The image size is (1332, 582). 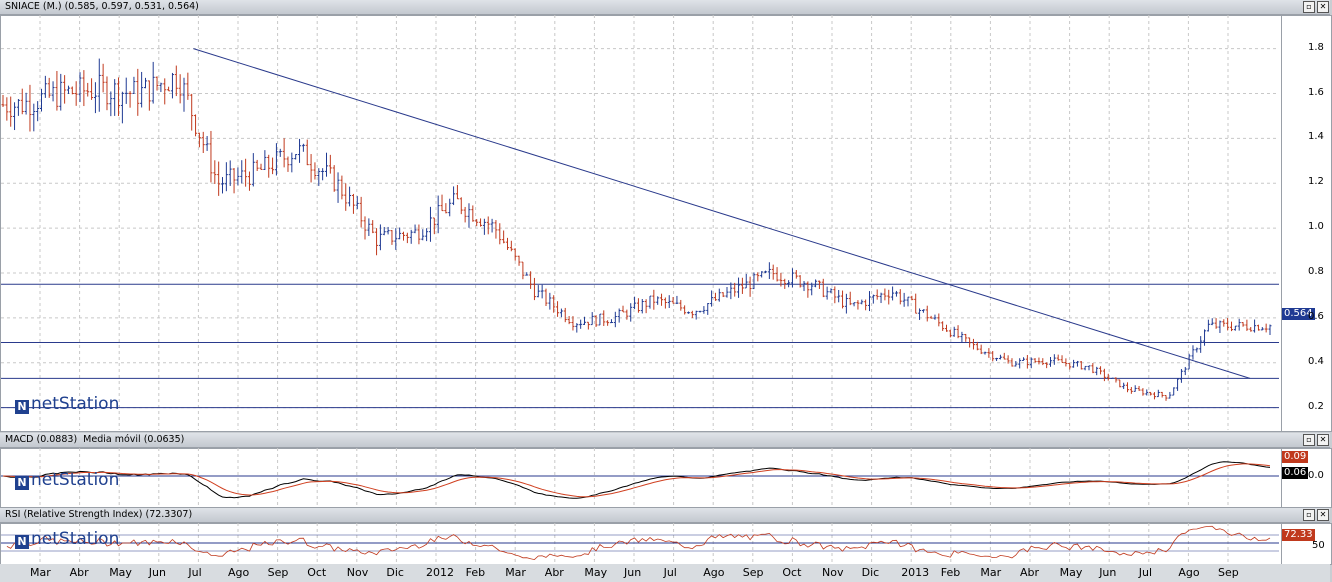 I want to click on rsi-plot-area, so click(x=641, y=544).